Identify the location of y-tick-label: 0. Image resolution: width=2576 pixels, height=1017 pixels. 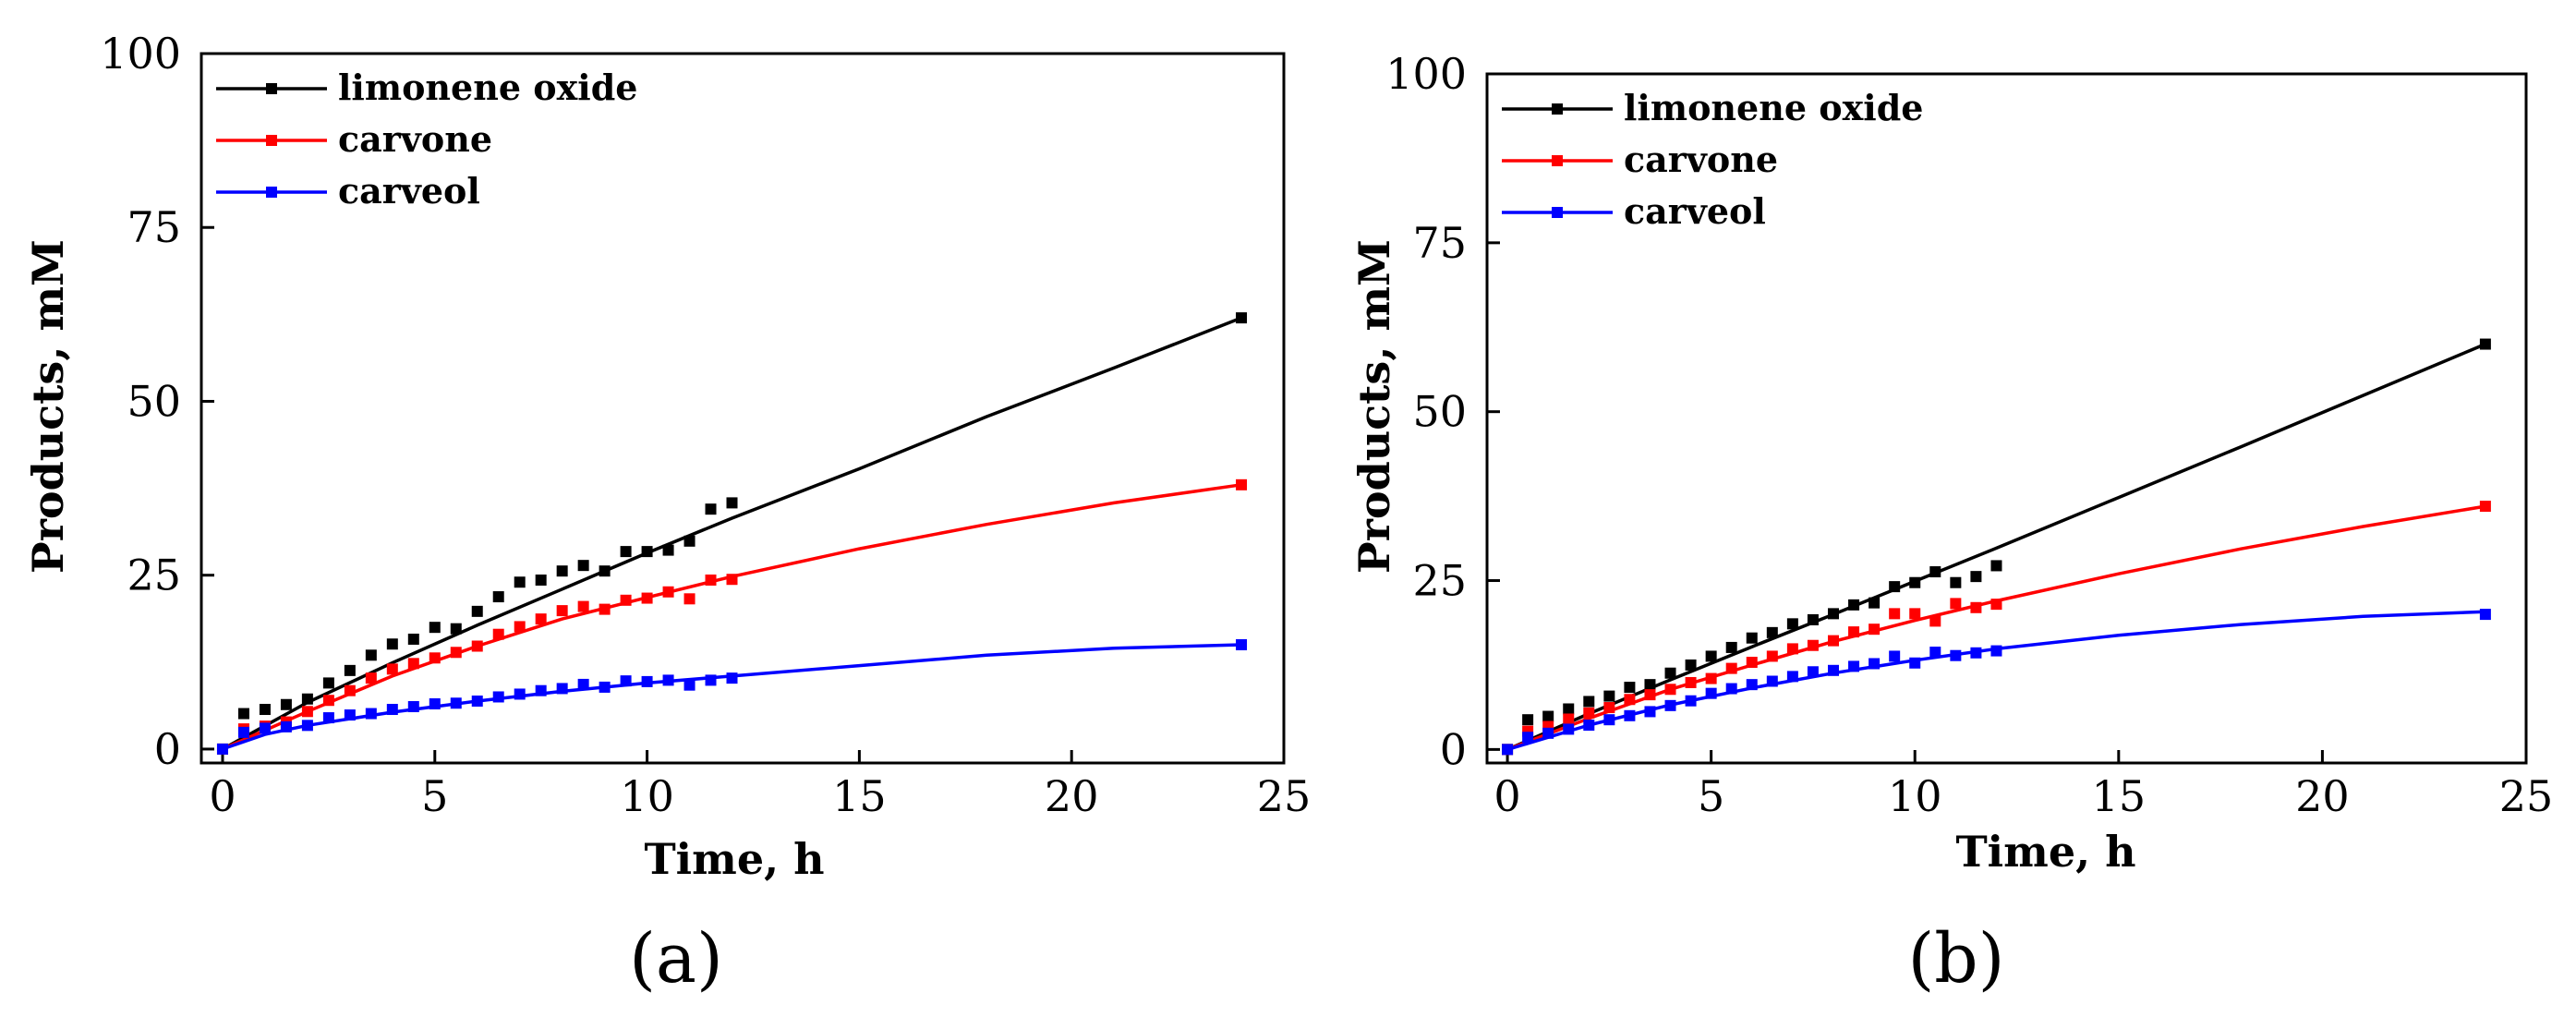
(167, 749).